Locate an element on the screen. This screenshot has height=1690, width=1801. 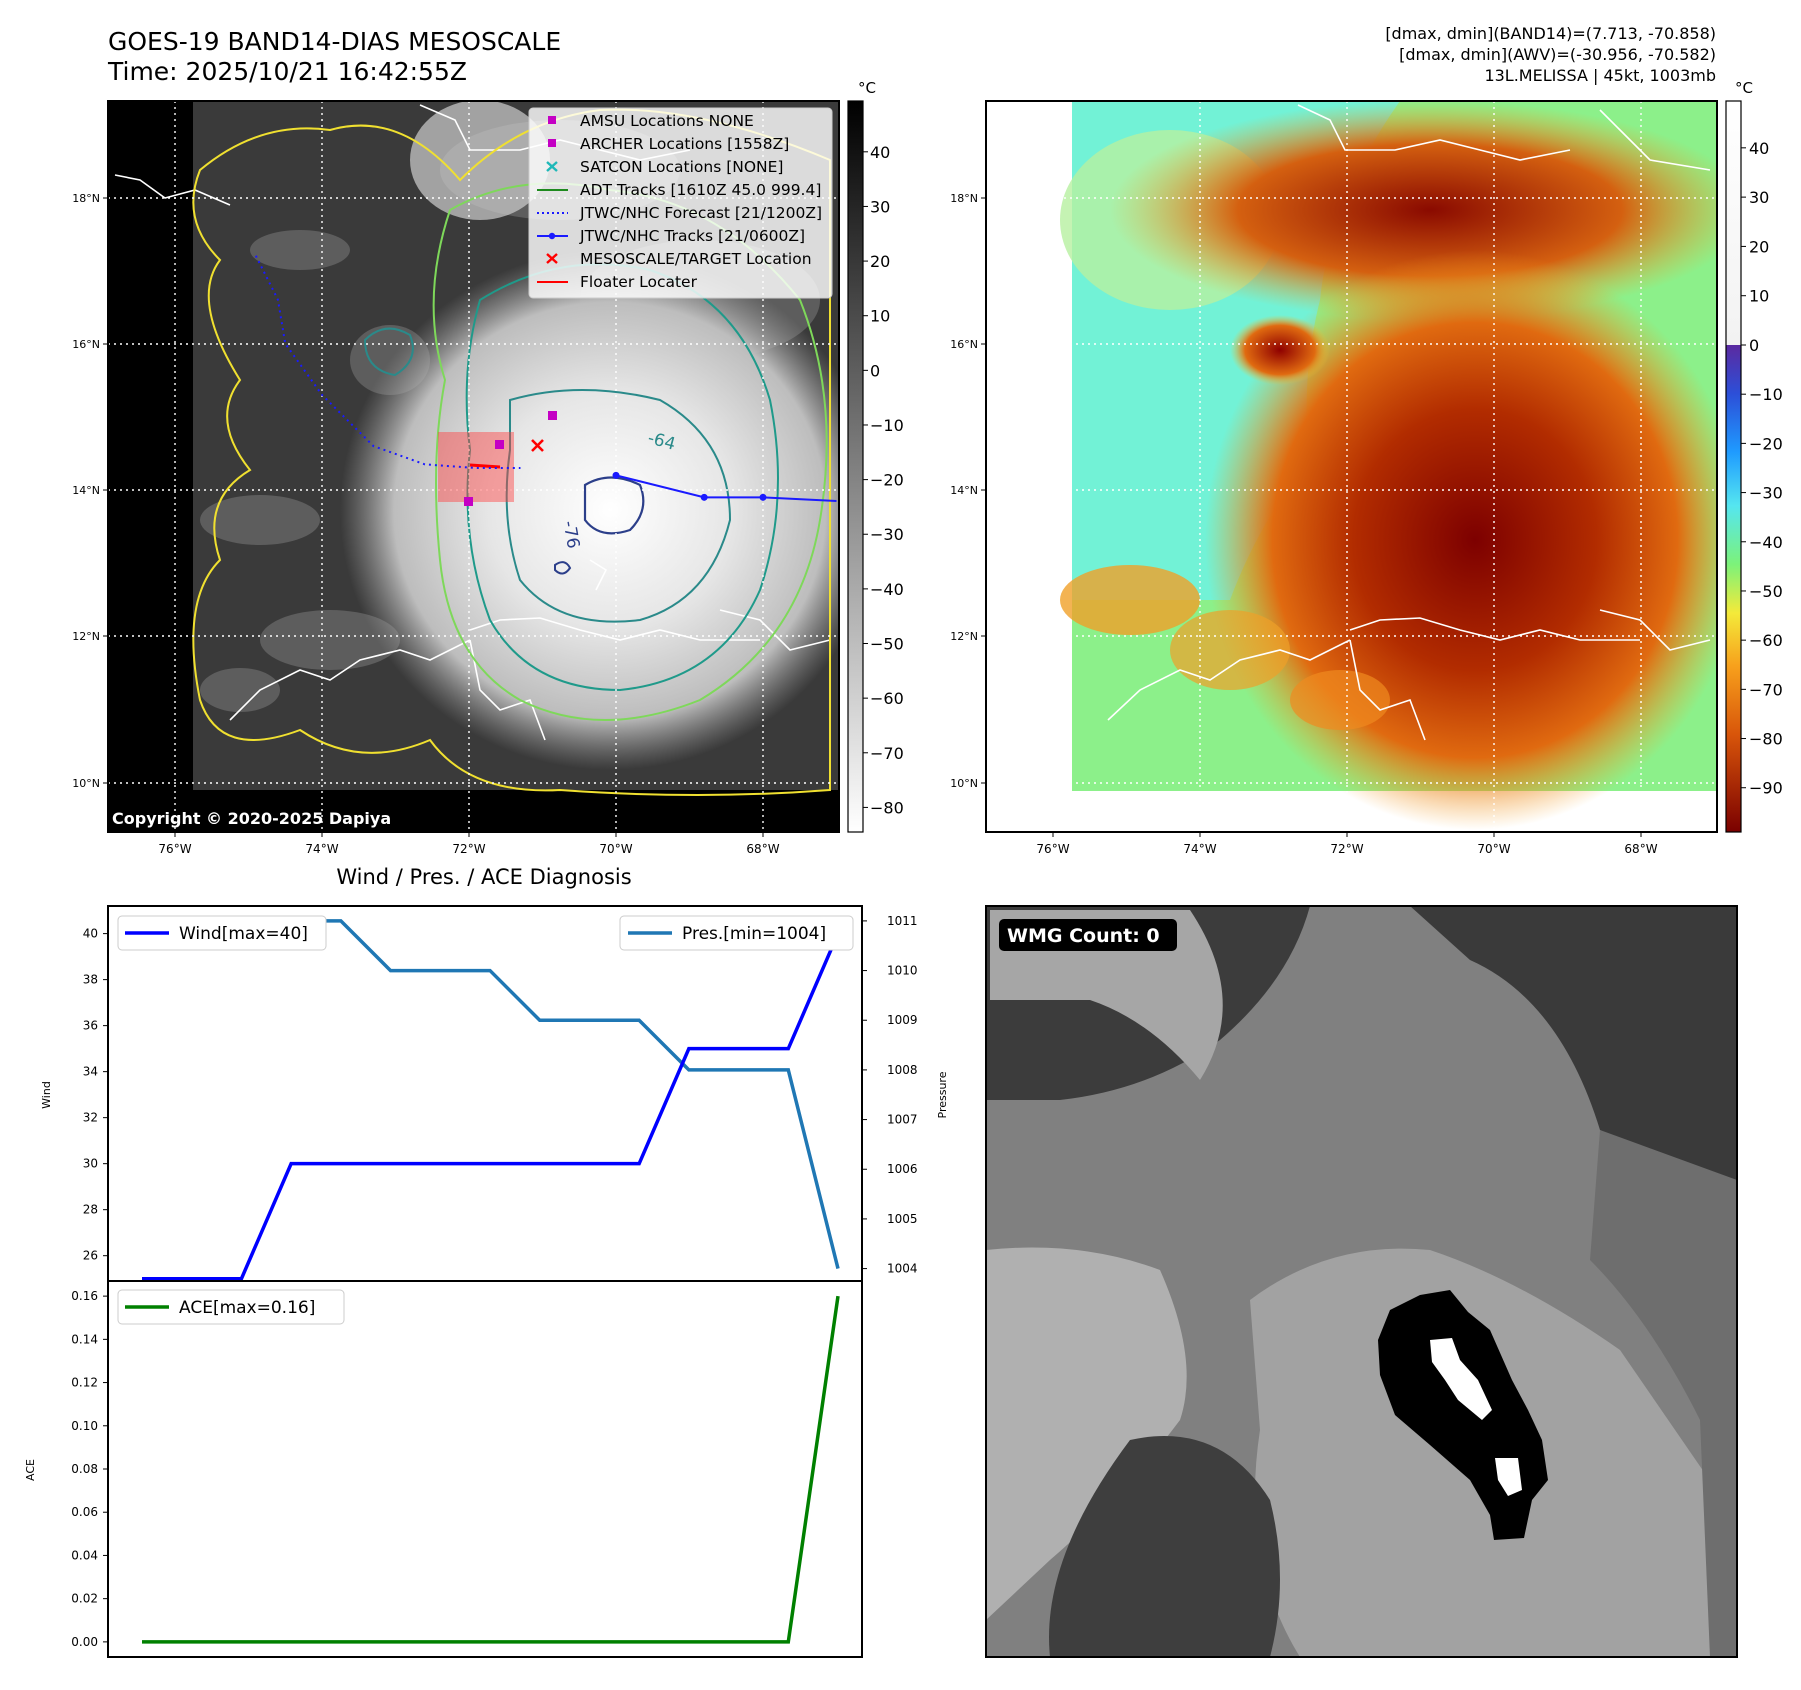
awv-cbar-tick-label: −80 is located at coordinates (1766, 739).